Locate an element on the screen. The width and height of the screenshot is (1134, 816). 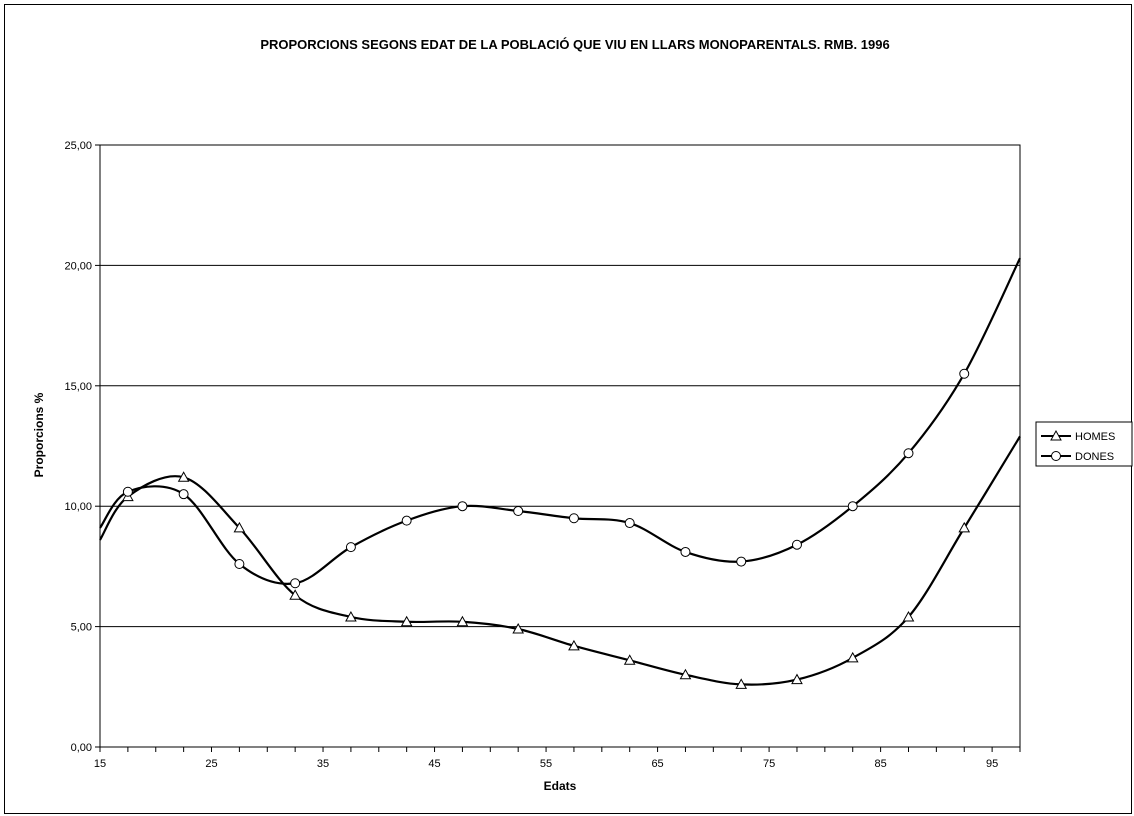
y-axis-title: Proporcions % is located at coordinates (39, 434).